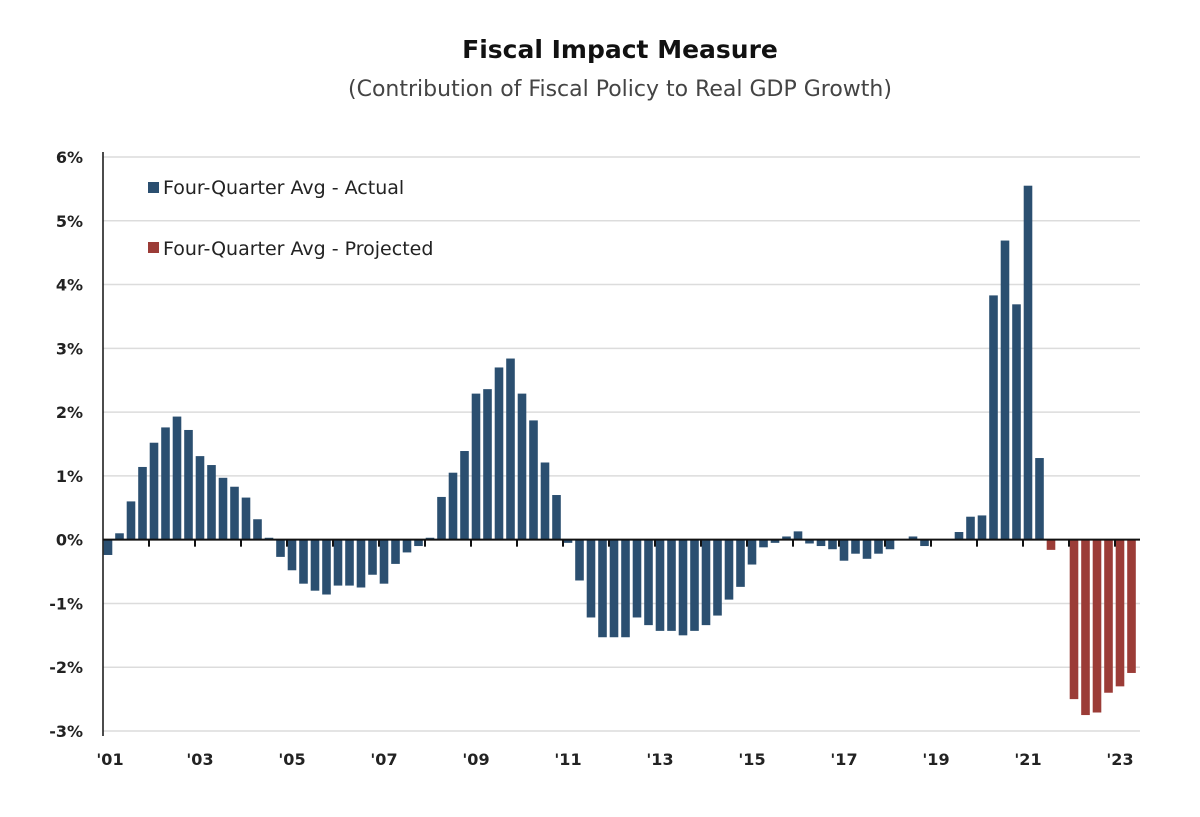 Image resolution: width=1200 pixels, height=817 pixels. I want to click on legend-swatch-actual, so click(153, 187).